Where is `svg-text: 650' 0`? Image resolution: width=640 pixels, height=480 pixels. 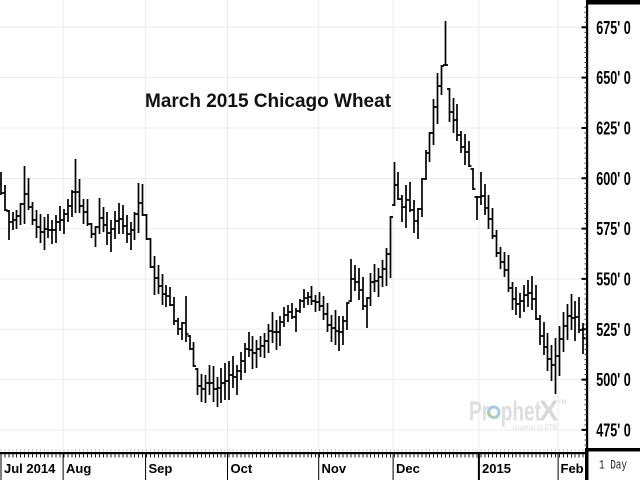 svg-text: 650' 0 is located at coordinates (613, 78).